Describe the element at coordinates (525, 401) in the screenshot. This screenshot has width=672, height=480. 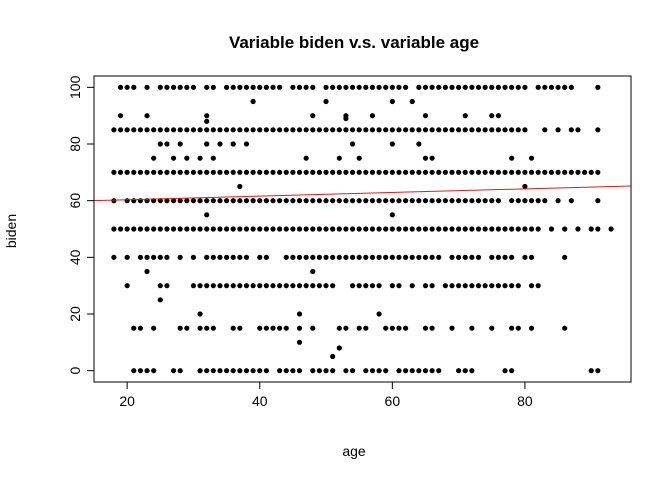
I see `x-tick-label: 80` at that location.